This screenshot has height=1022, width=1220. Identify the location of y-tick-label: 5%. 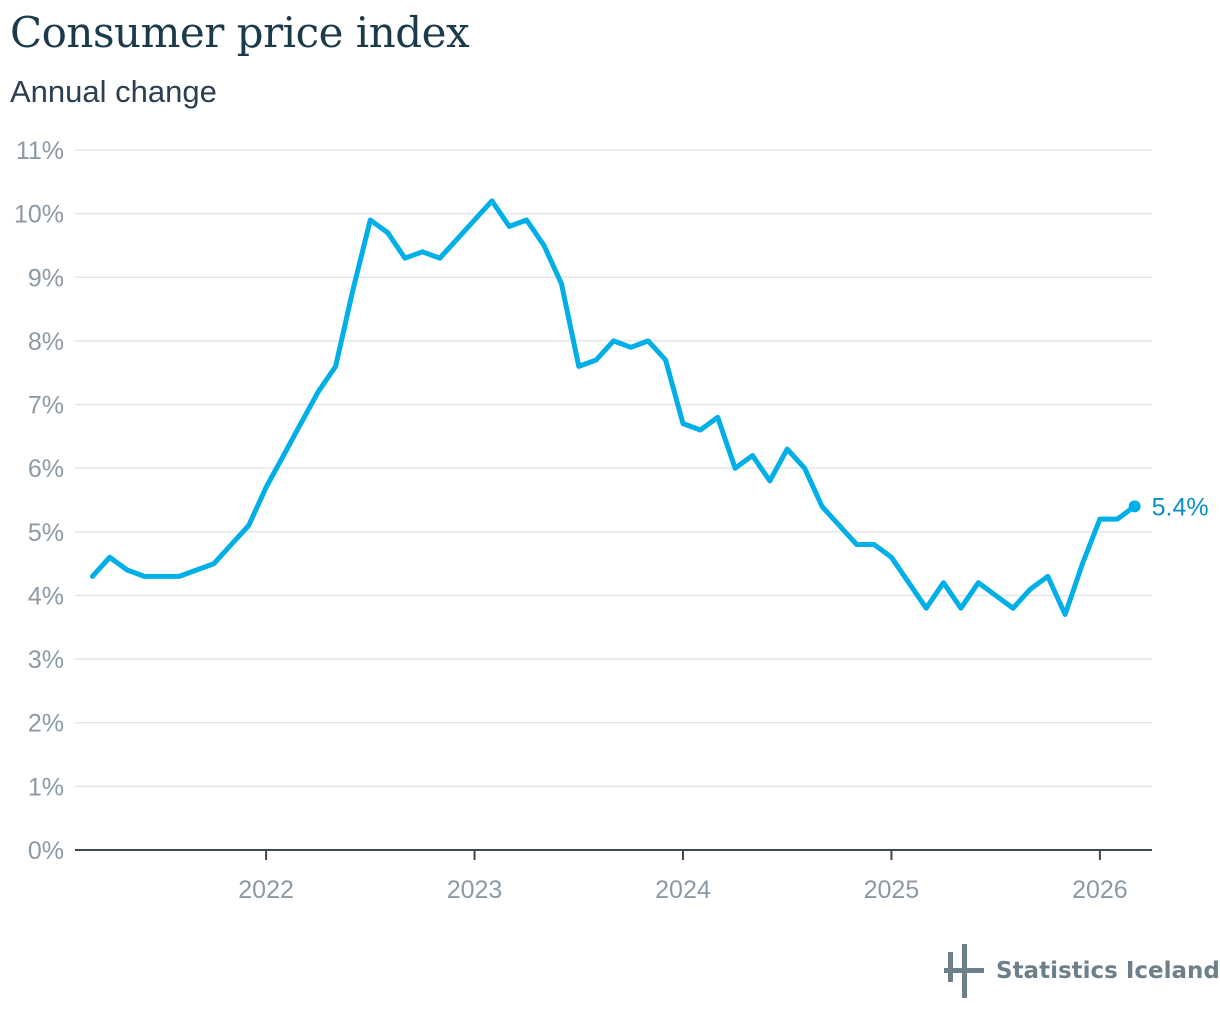
(46, 533).